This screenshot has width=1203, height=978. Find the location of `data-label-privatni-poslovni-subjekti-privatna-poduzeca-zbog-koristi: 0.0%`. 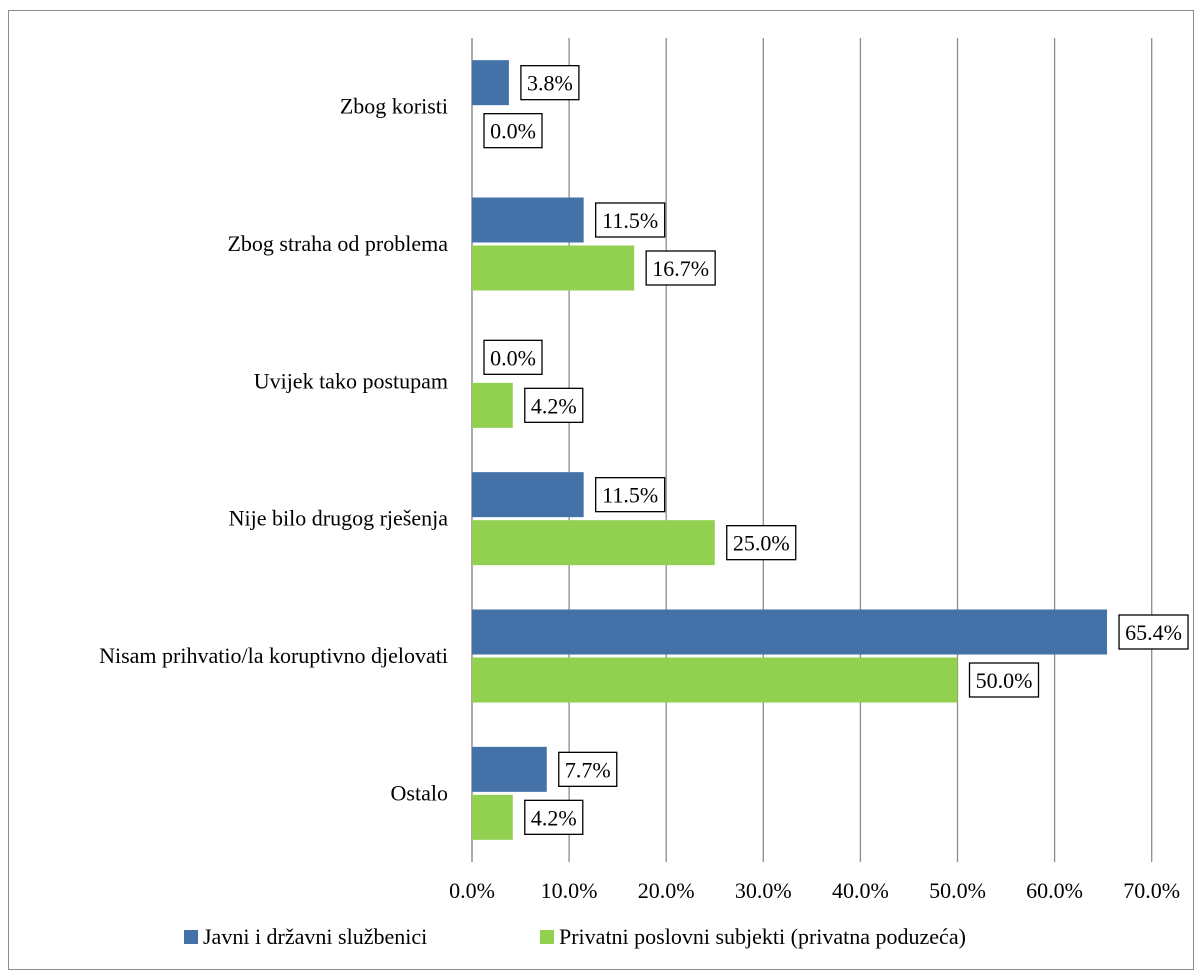

data-label-privatni-poslovni-subjekti-privatna-poduzeca-zbog-koristi: 0.0% is located at coordinates (513, 131).